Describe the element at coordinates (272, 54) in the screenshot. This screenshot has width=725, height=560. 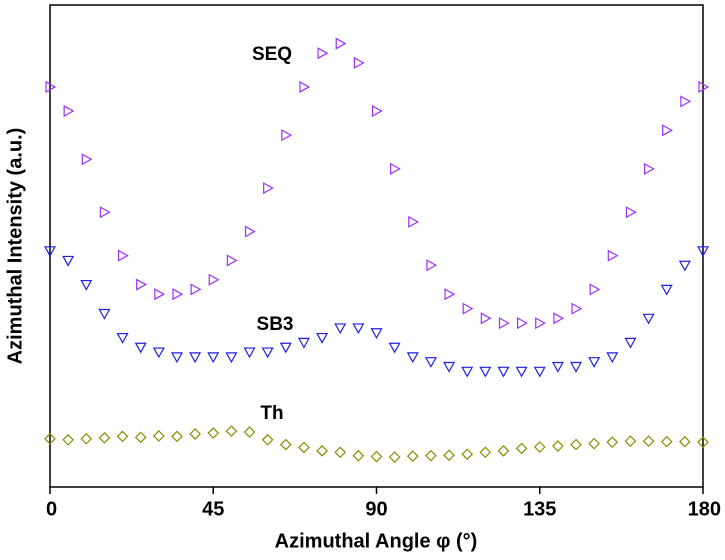
I see `annotation: SEQ` at that location.